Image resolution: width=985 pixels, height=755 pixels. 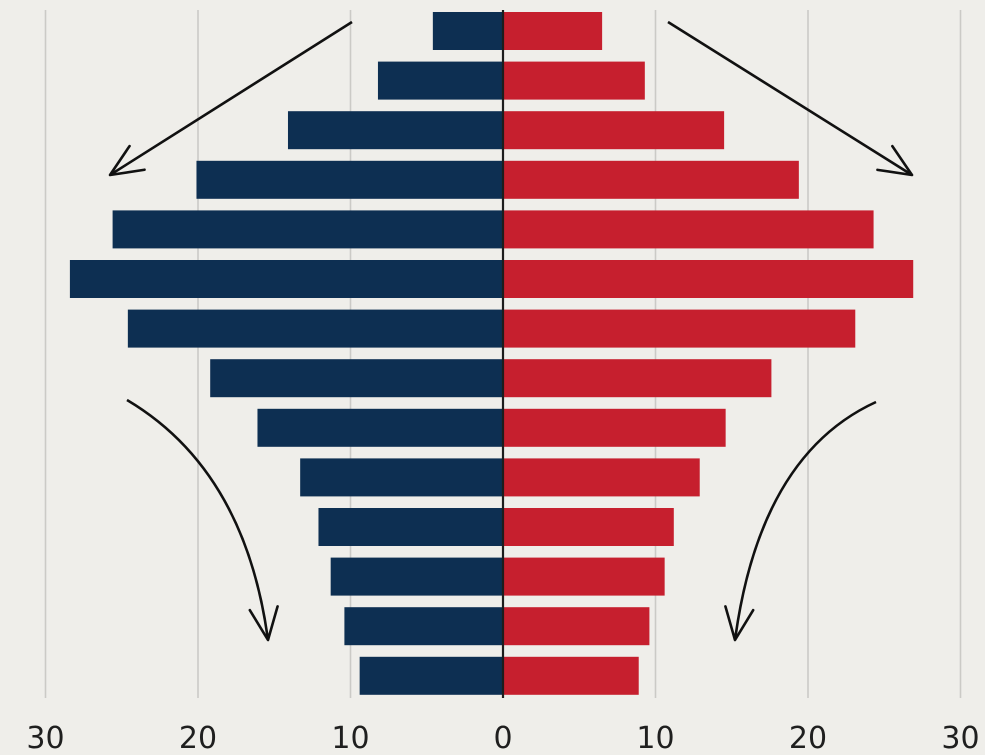 I want to click on x-tick-label: 0, so click(x=502, y=738).